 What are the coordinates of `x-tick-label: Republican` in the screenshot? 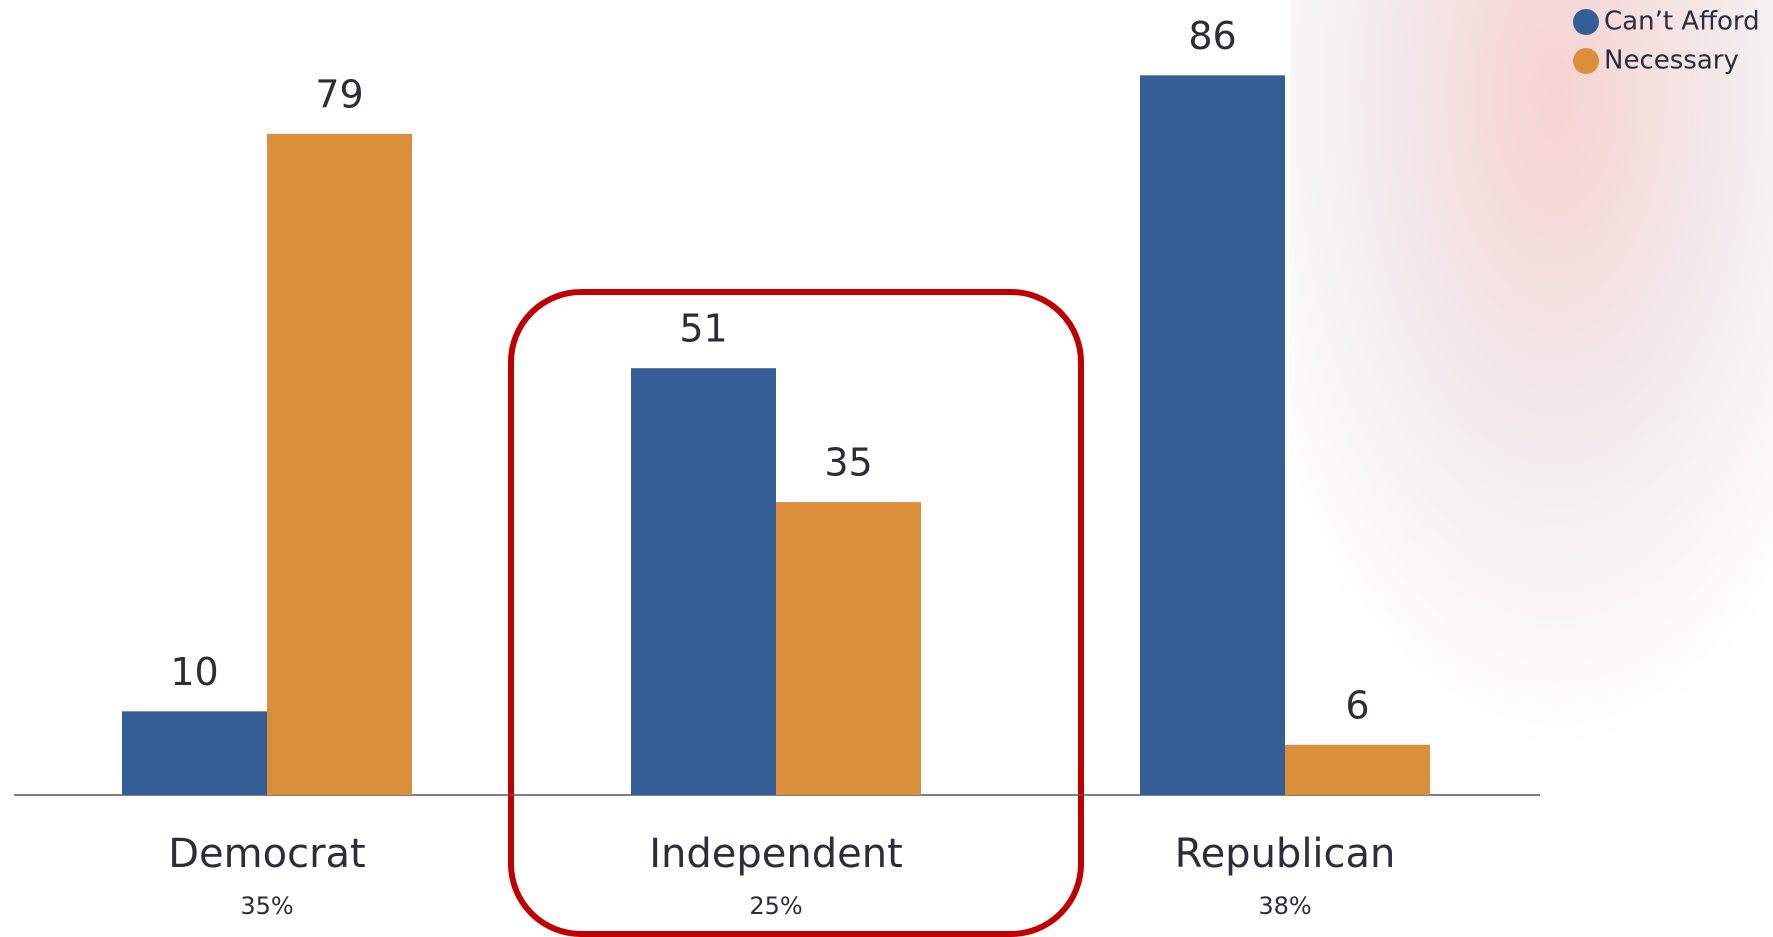 It's located at (1285, 854).